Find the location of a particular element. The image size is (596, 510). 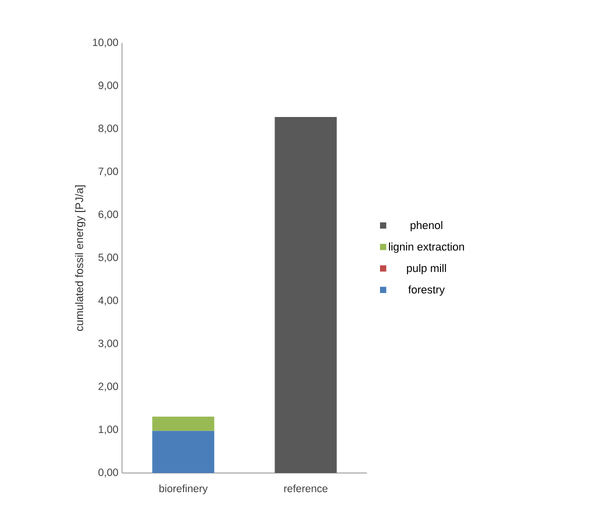

y-tick-label: 7,00 is located at coordinates (108, 172).